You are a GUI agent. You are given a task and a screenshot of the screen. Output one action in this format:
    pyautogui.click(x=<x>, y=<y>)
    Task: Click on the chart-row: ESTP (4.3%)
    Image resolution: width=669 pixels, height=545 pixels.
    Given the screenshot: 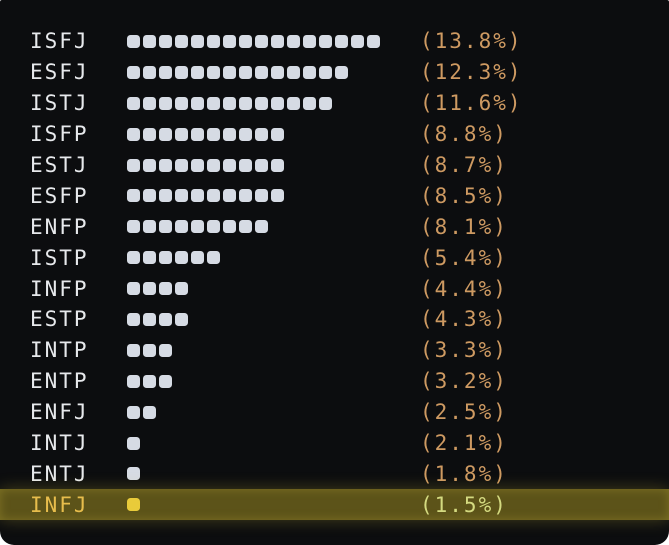 What is the action you would take?
    pyautogui.click(x=349, y=319)
    